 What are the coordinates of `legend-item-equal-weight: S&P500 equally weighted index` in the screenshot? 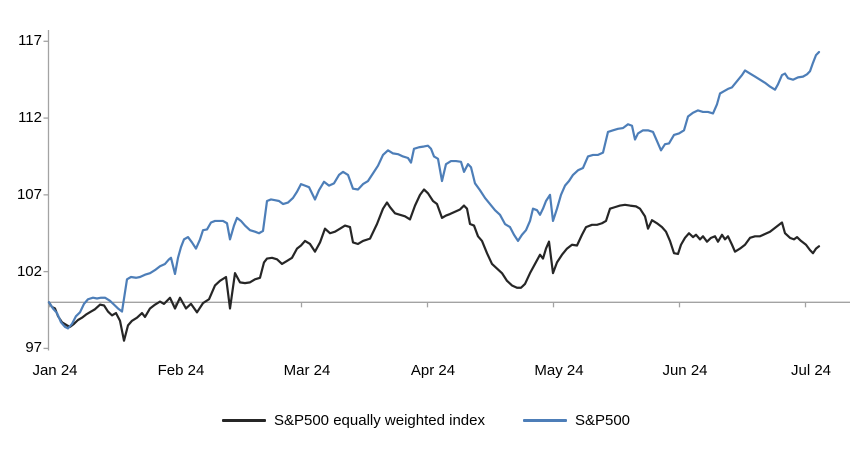 It's located at (353, 420).